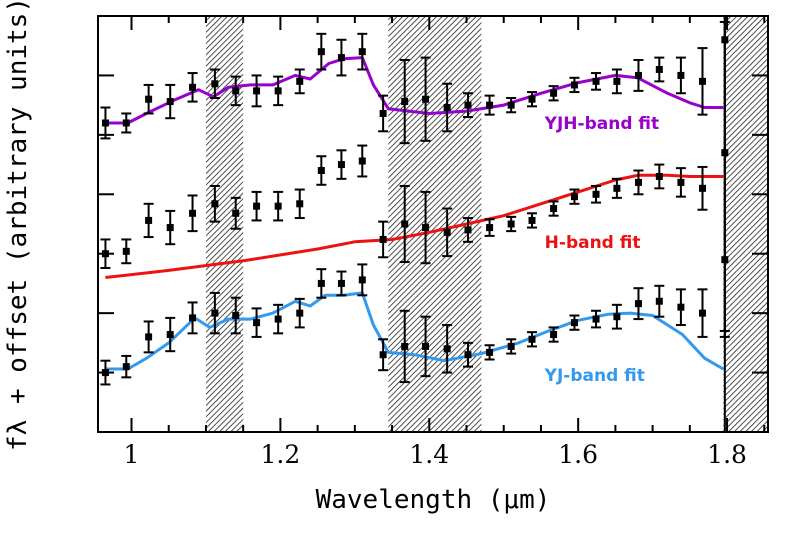 Image resolution: width=797 pixels, height=539 pixels. What do you see at coordinates (727, 454) in the screenshot?
I see `x-tick-label: 1.8` at bounding box center [727, 454].